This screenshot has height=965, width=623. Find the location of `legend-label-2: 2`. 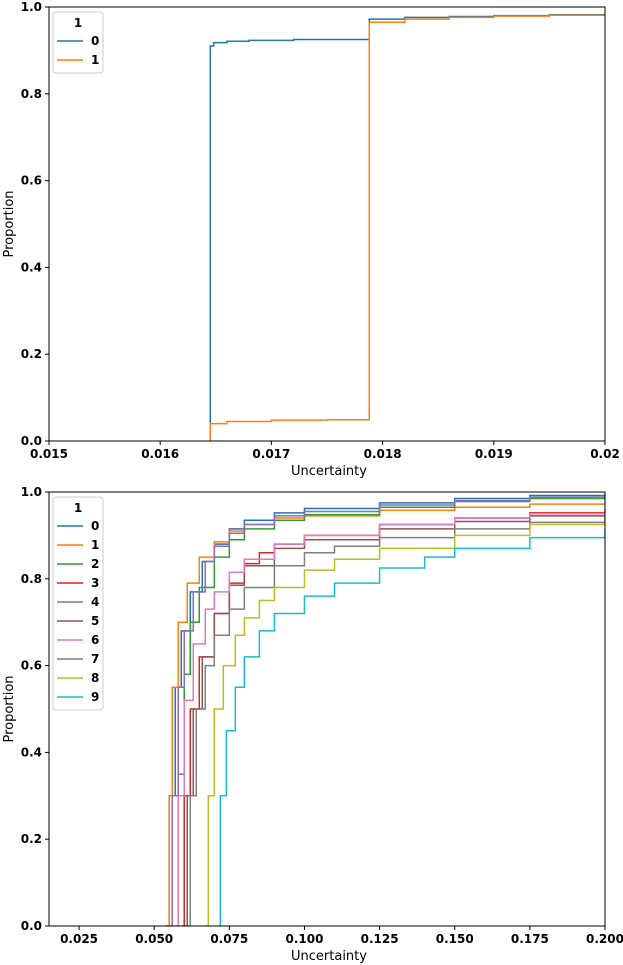

legend-label-2: 2 is located at coordinates (95, 564).